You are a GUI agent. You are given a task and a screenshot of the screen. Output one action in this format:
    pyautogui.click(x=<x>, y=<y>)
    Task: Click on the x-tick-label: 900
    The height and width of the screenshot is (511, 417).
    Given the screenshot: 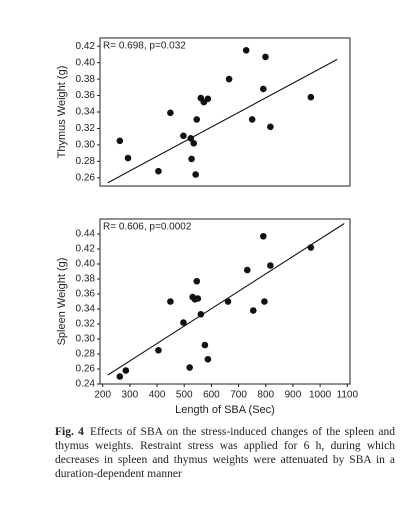 What is the action you would take?
    pyautogui.click(x=293, y=395)
    